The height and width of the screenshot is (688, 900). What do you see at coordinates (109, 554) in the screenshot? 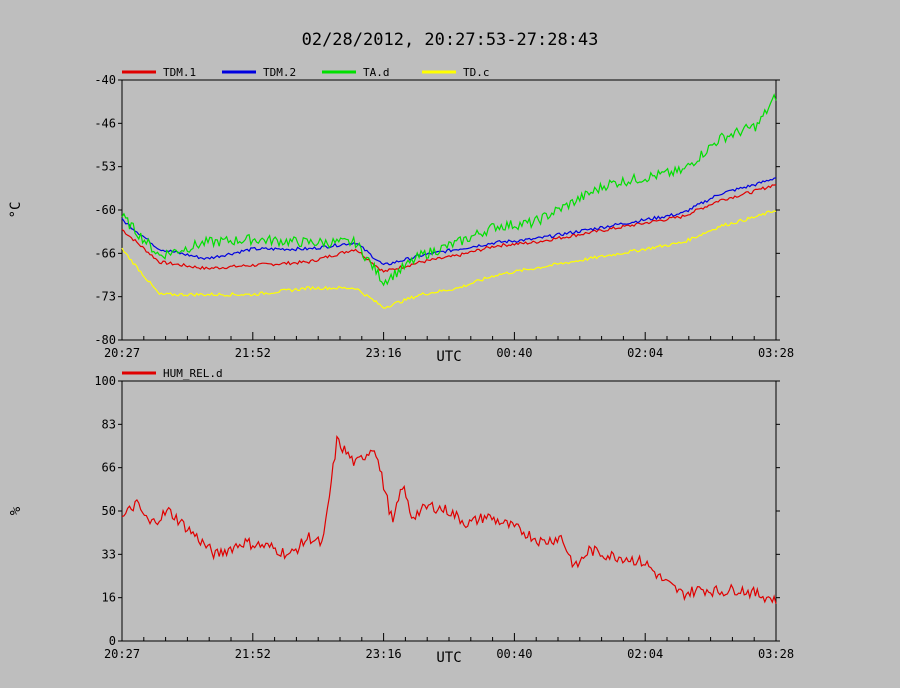
I see `humidity-y-tick-label: 33` at bounding box center [109, 554].